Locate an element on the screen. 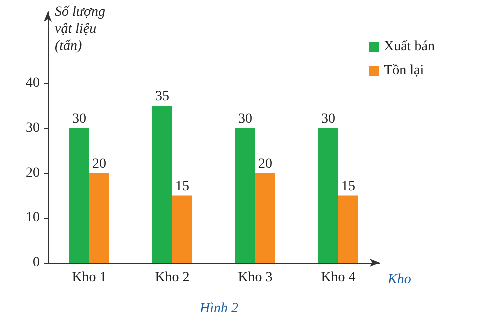 The image size is (485, 327). y-tick-label: 0 is located at coordinates (36, 263).